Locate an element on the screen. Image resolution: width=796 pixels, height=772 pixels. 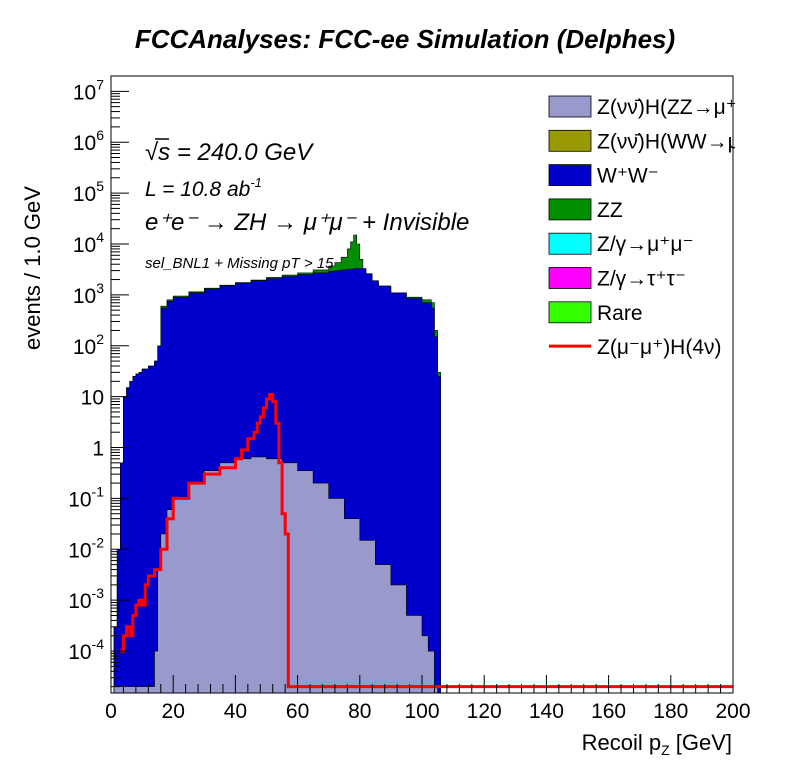
y-tick-label: 10⁷ is located at coordinates (88, 90).